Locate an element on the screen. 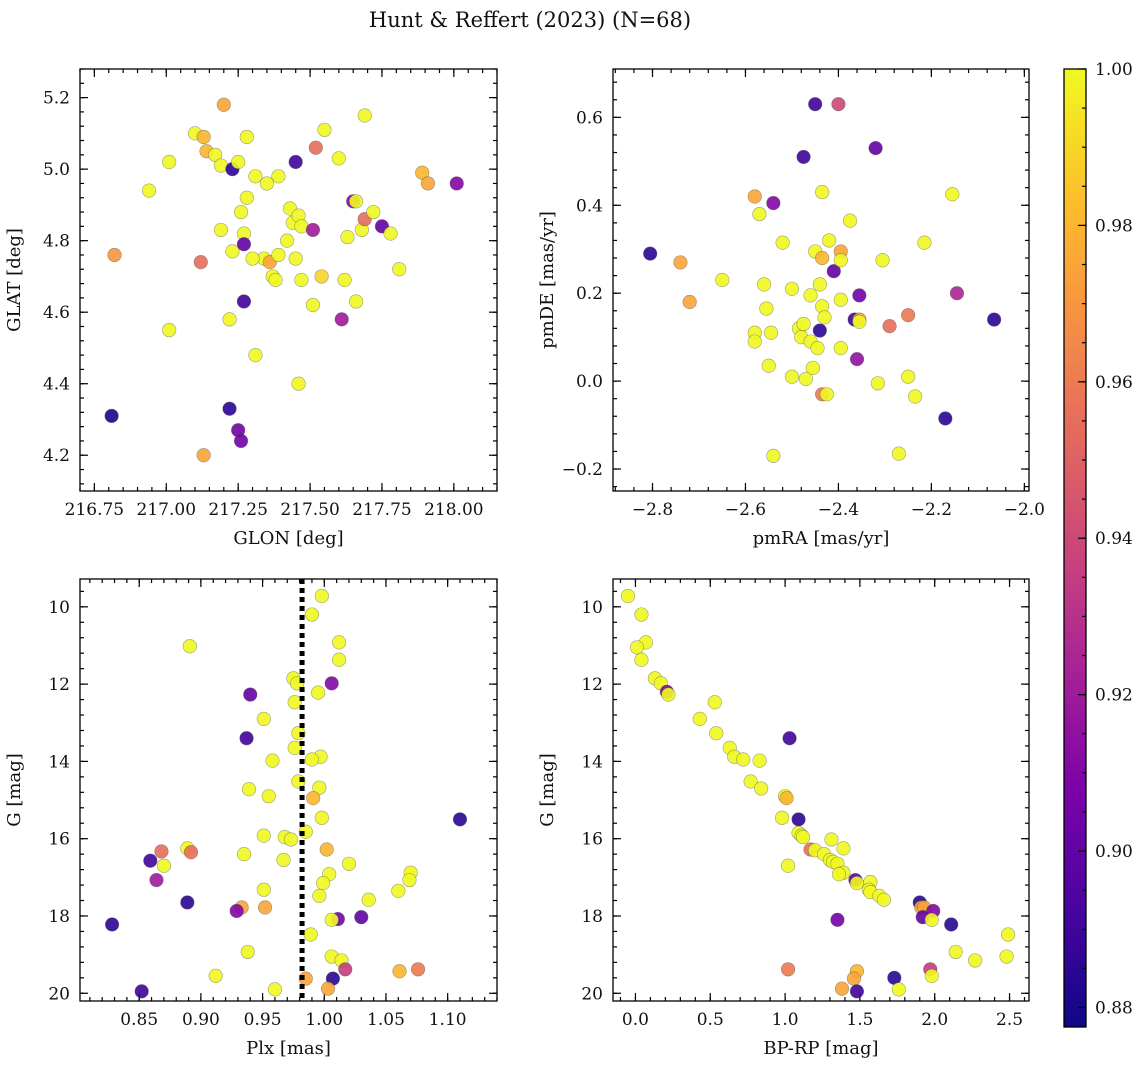 The width and height of the screenshot is (1148, 1068). x-axis-label: GLON [deg] is located at coordinates (288, 538).